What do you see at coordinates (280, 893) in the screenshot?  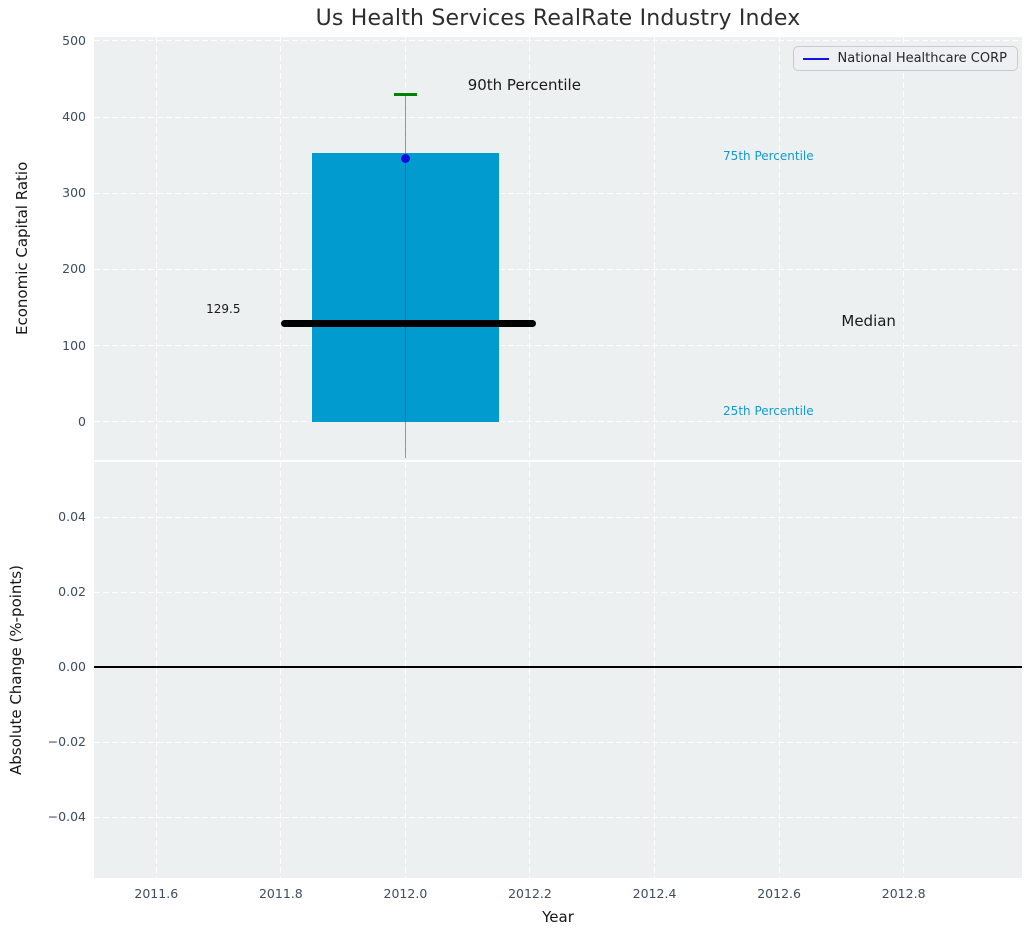 I see `xtick-label: 2011.8` at bounding box center [280, 893].